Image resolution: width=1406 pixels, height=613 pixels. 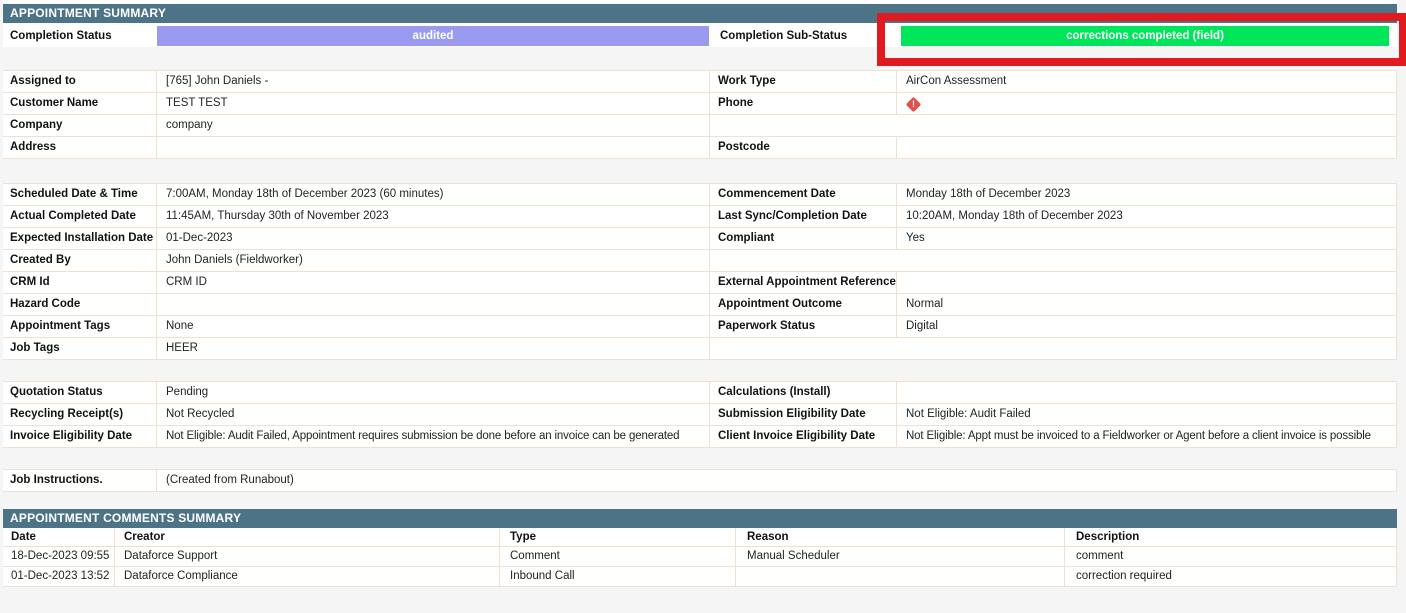 I want to click on field-label: Created By, so click(x=80, y=260).